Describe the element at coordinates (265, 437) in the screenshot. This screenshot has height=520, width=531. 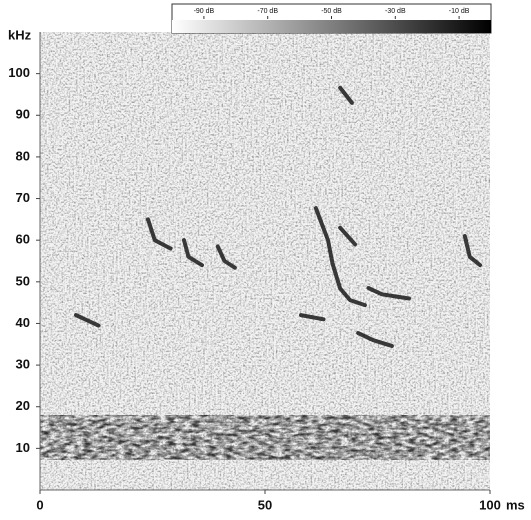
I see `low-band-texture` at that location.